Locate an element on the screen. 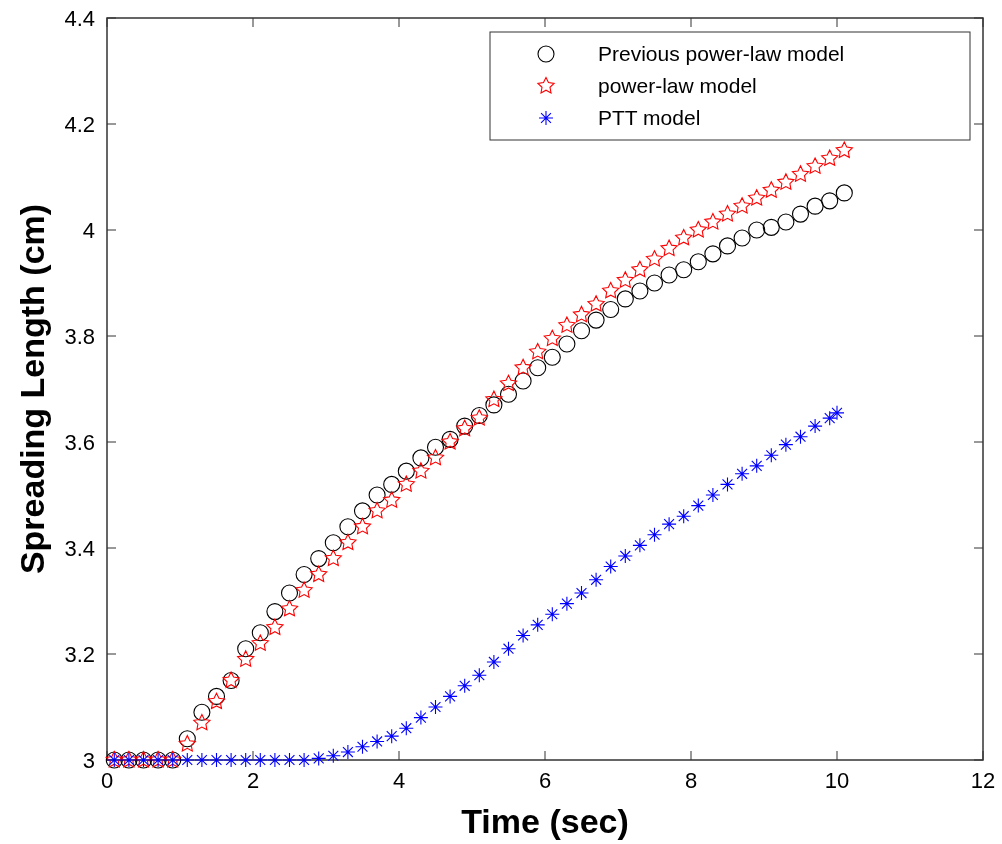 The height and width of the screenshot is (844, 1002). y-tick-label: 3.4 is located at coordinates (79, 548).